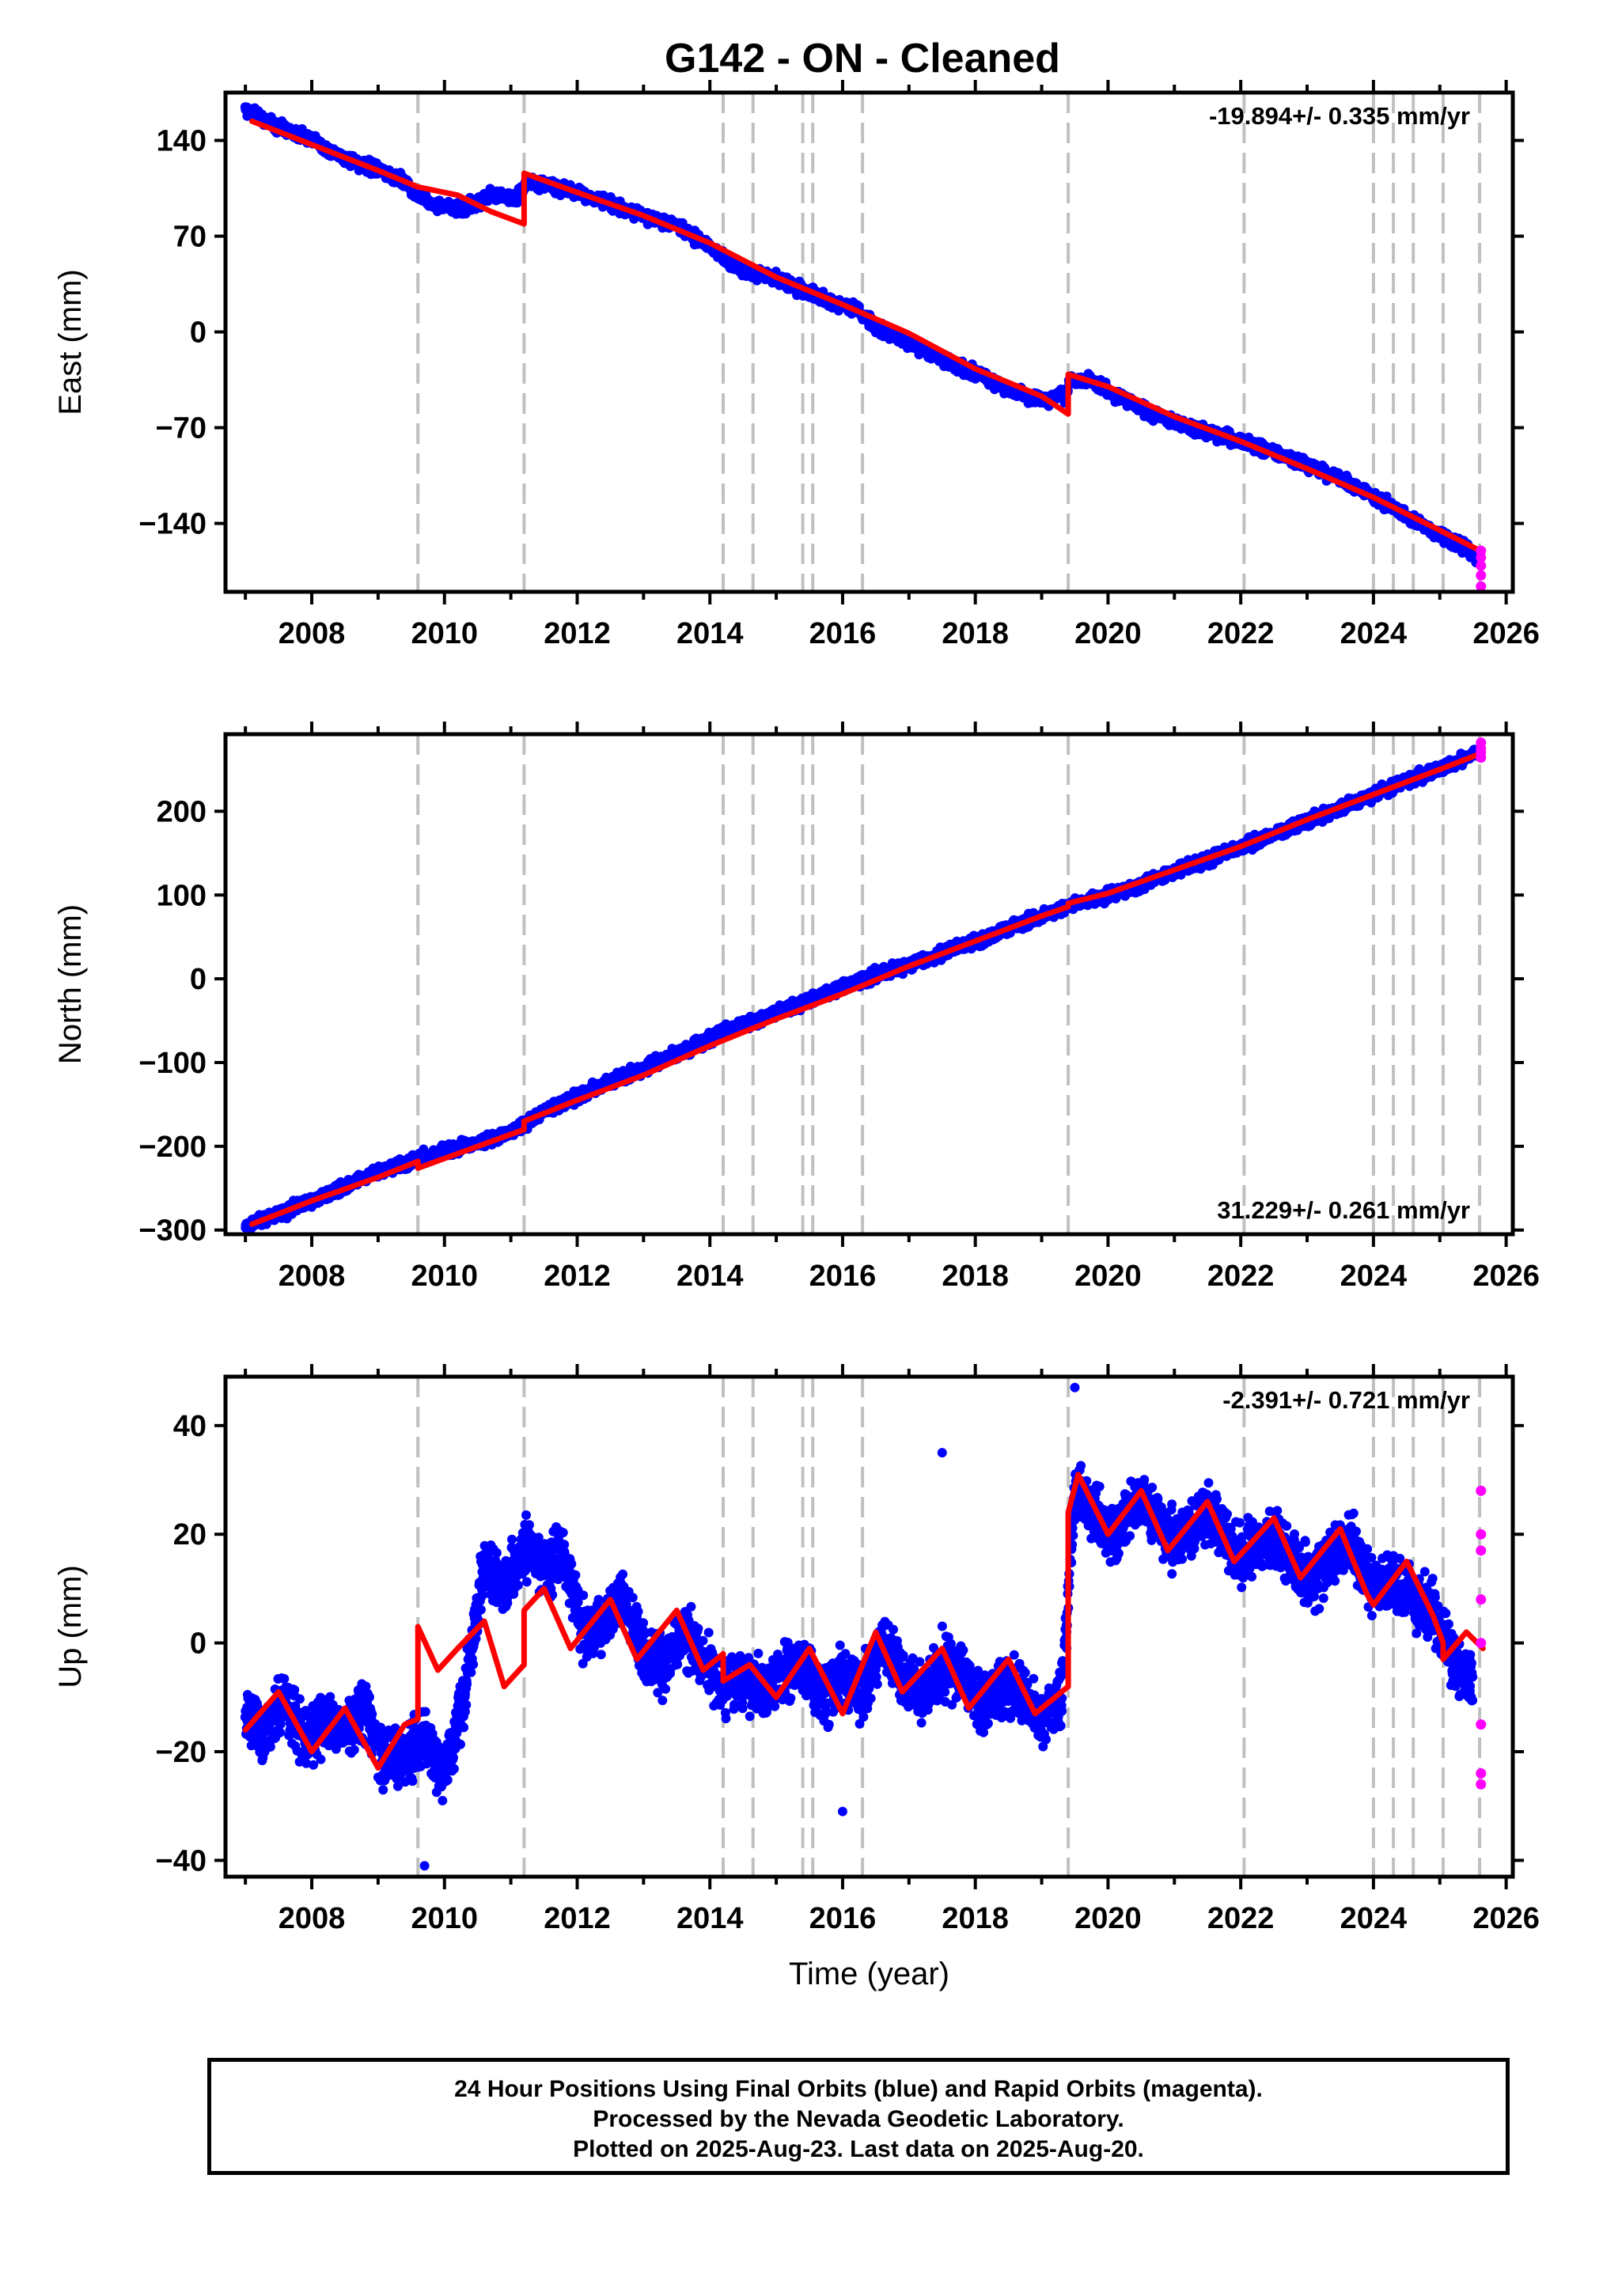 This screenshot has height=2296, width=1603. I want to click on x-tick-label: 2016, so click(843, 633).